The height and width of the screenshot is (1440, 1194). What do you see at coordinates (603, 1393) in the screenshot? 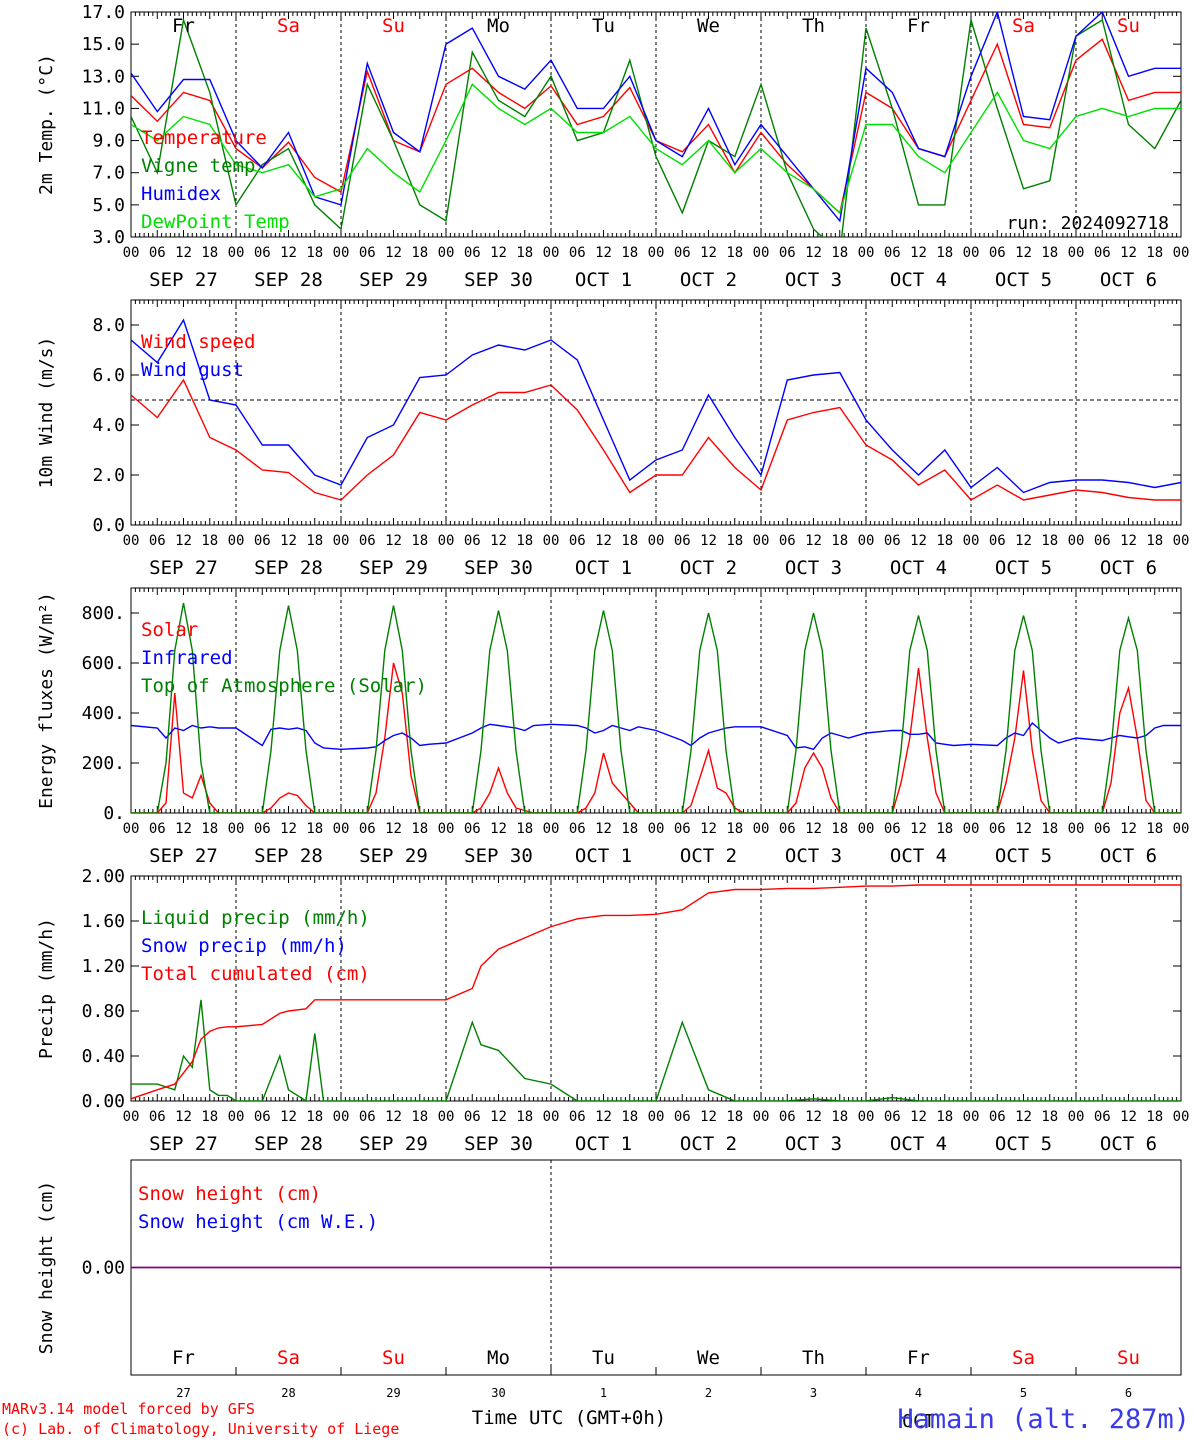
I see `day-number-label: 1` at bounding box center [603, 1393].